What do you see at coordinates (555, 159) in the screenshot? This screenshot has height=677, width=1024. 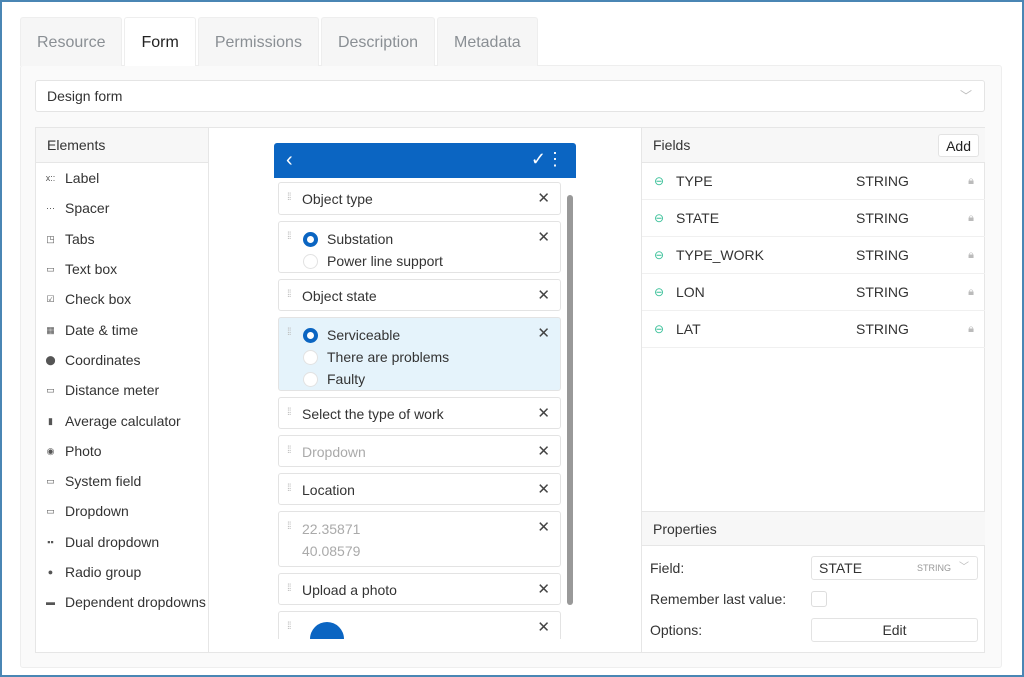 I see `more-icon: ⋮` at bounding box center [555, 159].